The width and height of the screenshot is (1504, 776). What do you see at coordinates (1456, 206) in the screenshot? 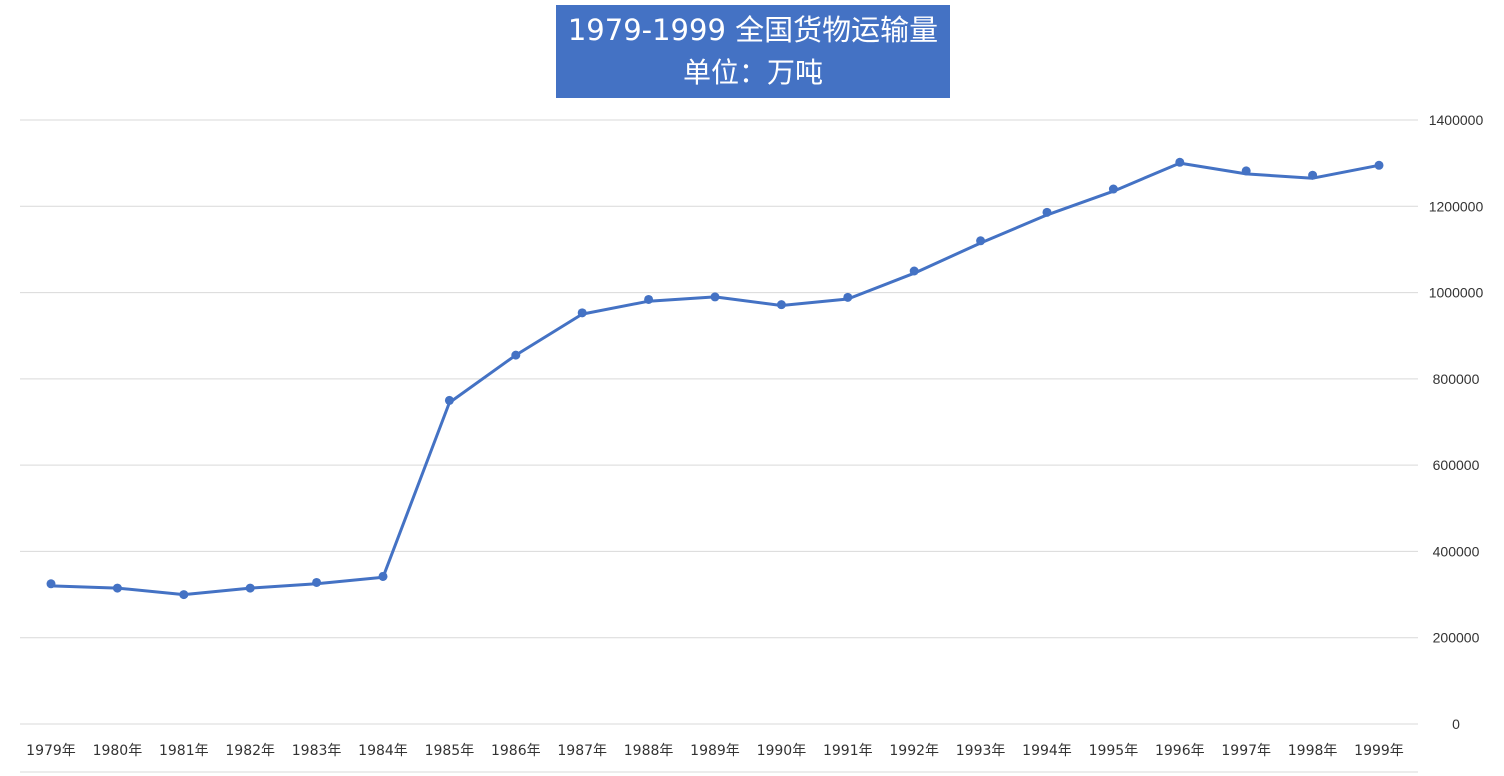
I see `y-tick-label: 1200000` at bounding box center [1456, 206].